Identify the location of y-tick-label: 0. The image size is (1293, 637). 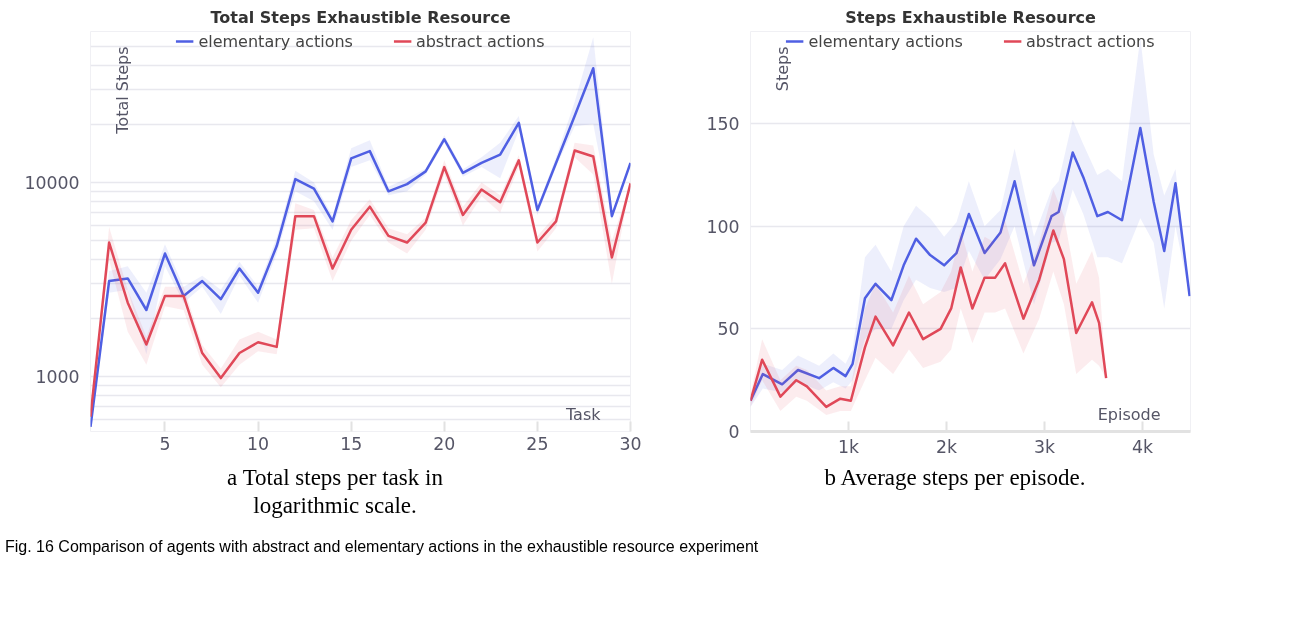
(734, 432).